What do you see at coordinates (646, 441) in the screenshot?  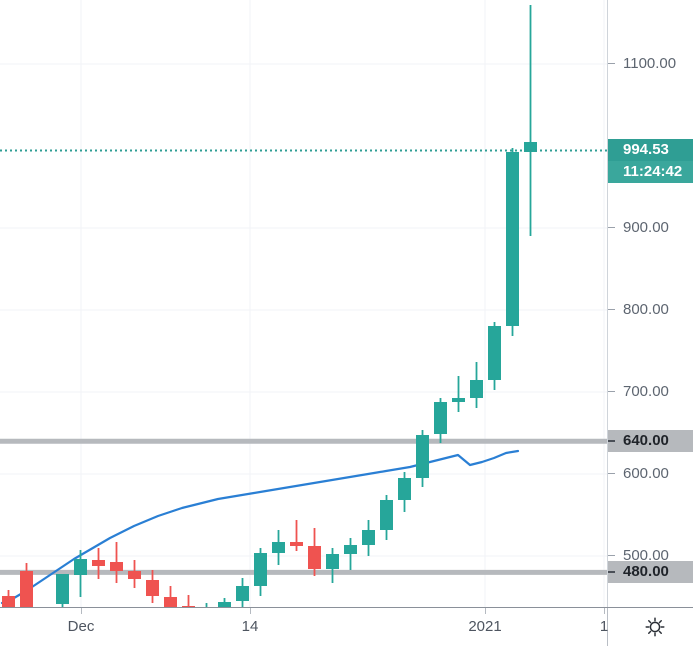 I see `price-level-label: 640.00` at bounding box center [646, 441].